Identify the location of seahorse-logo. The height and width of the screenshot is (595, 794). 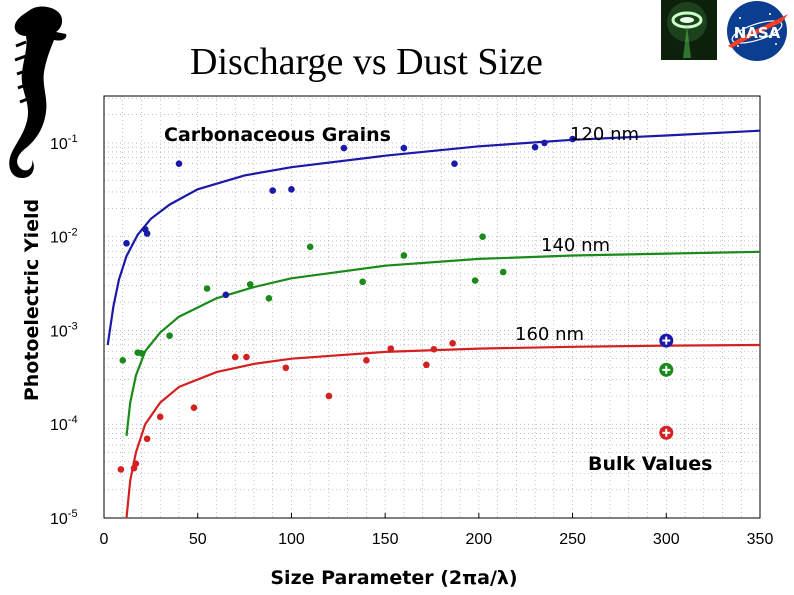
(38, 92).